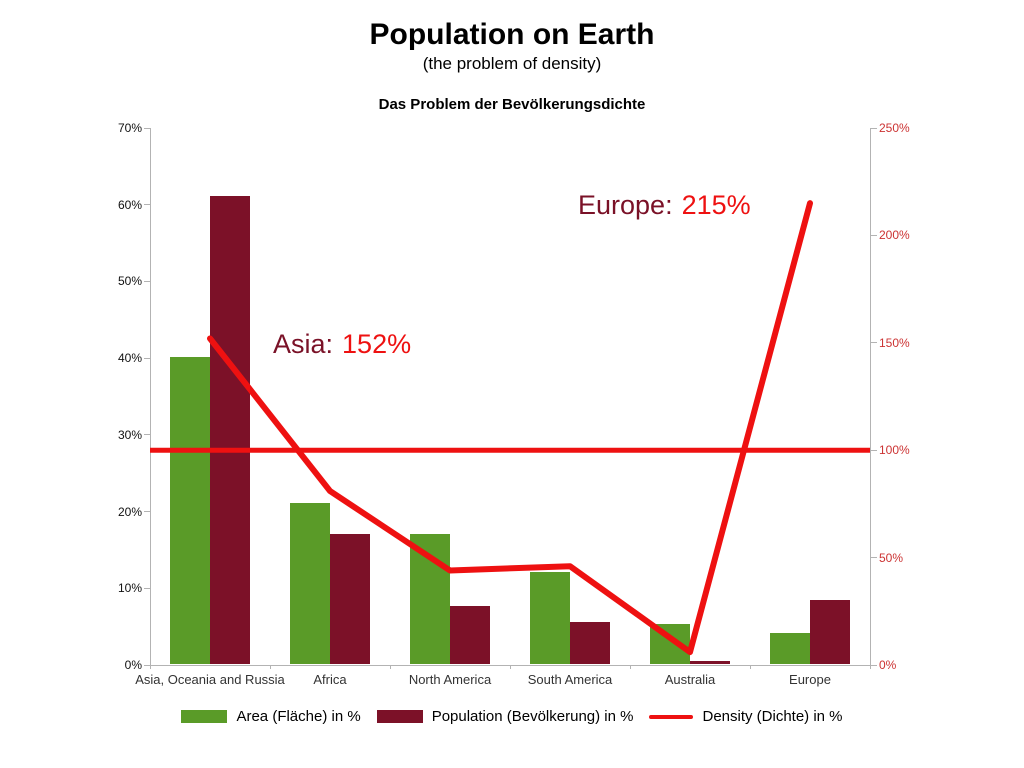 This screenshot has width=1024, height=768. I want to click on population-swatch-icon, so click(399, 716).